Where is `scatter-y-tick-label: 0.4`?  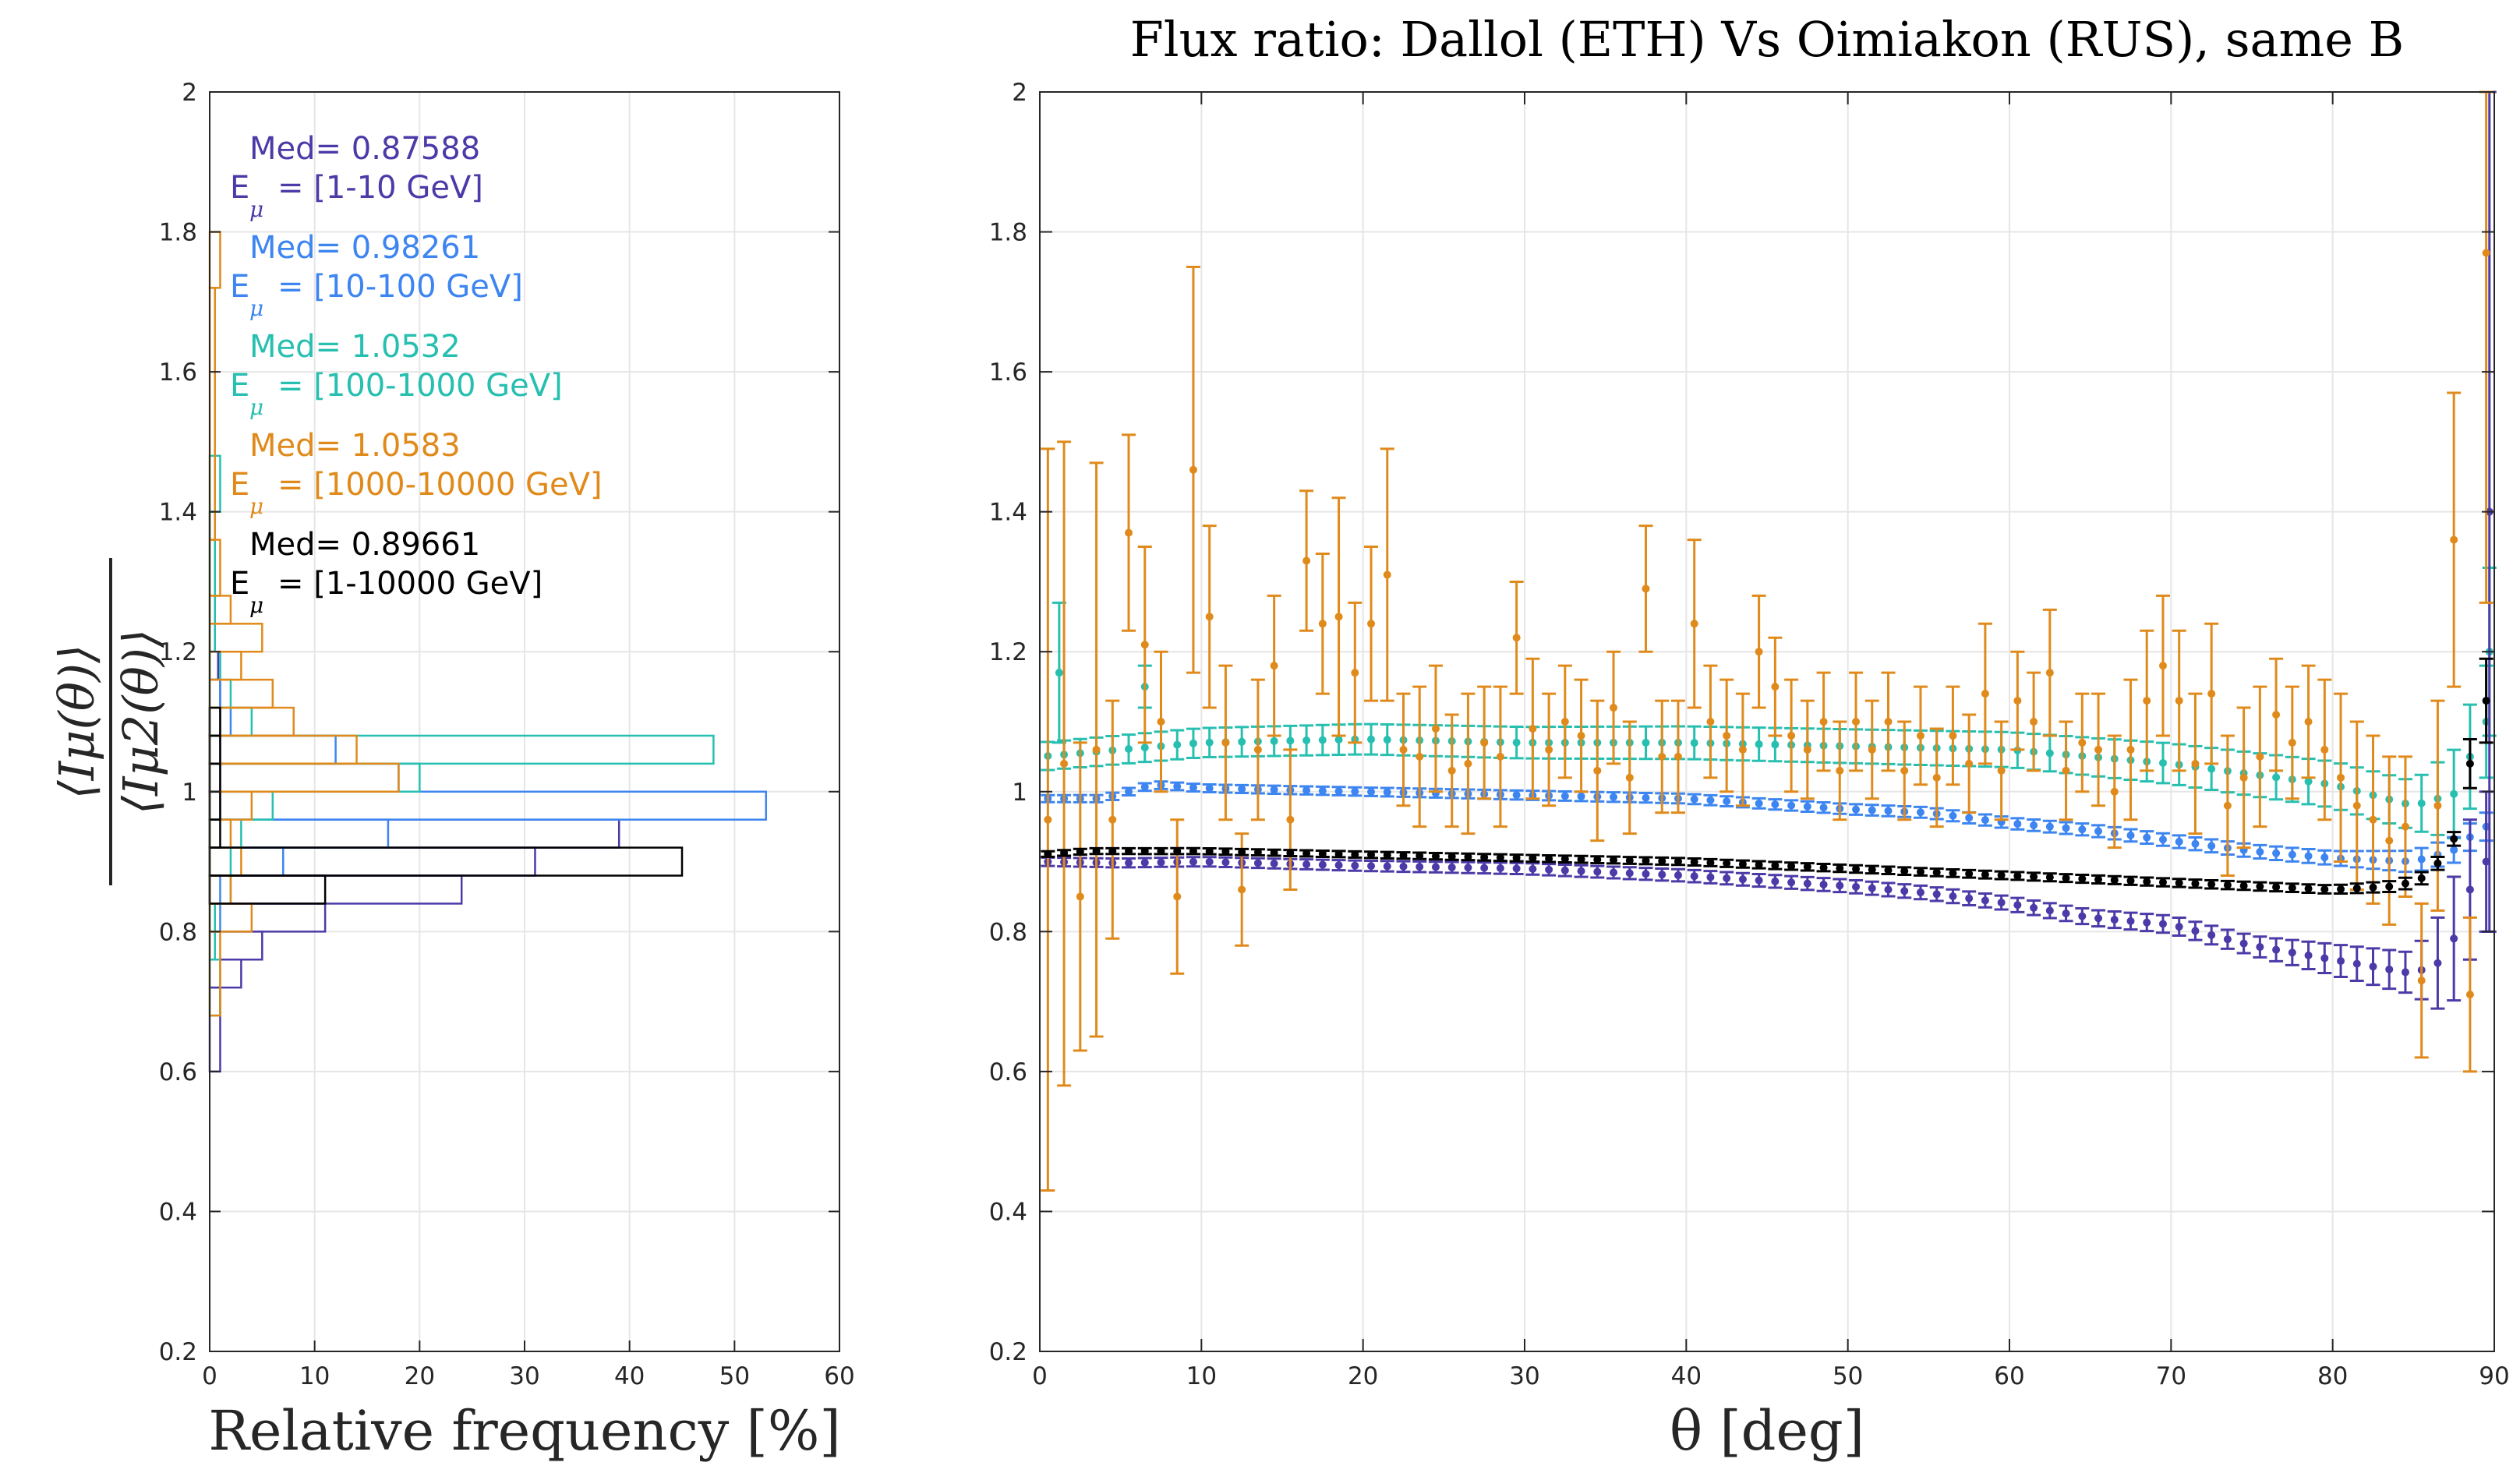
scatter-y-tick-label: 0.4 is located at coordinates (1008, 1212).